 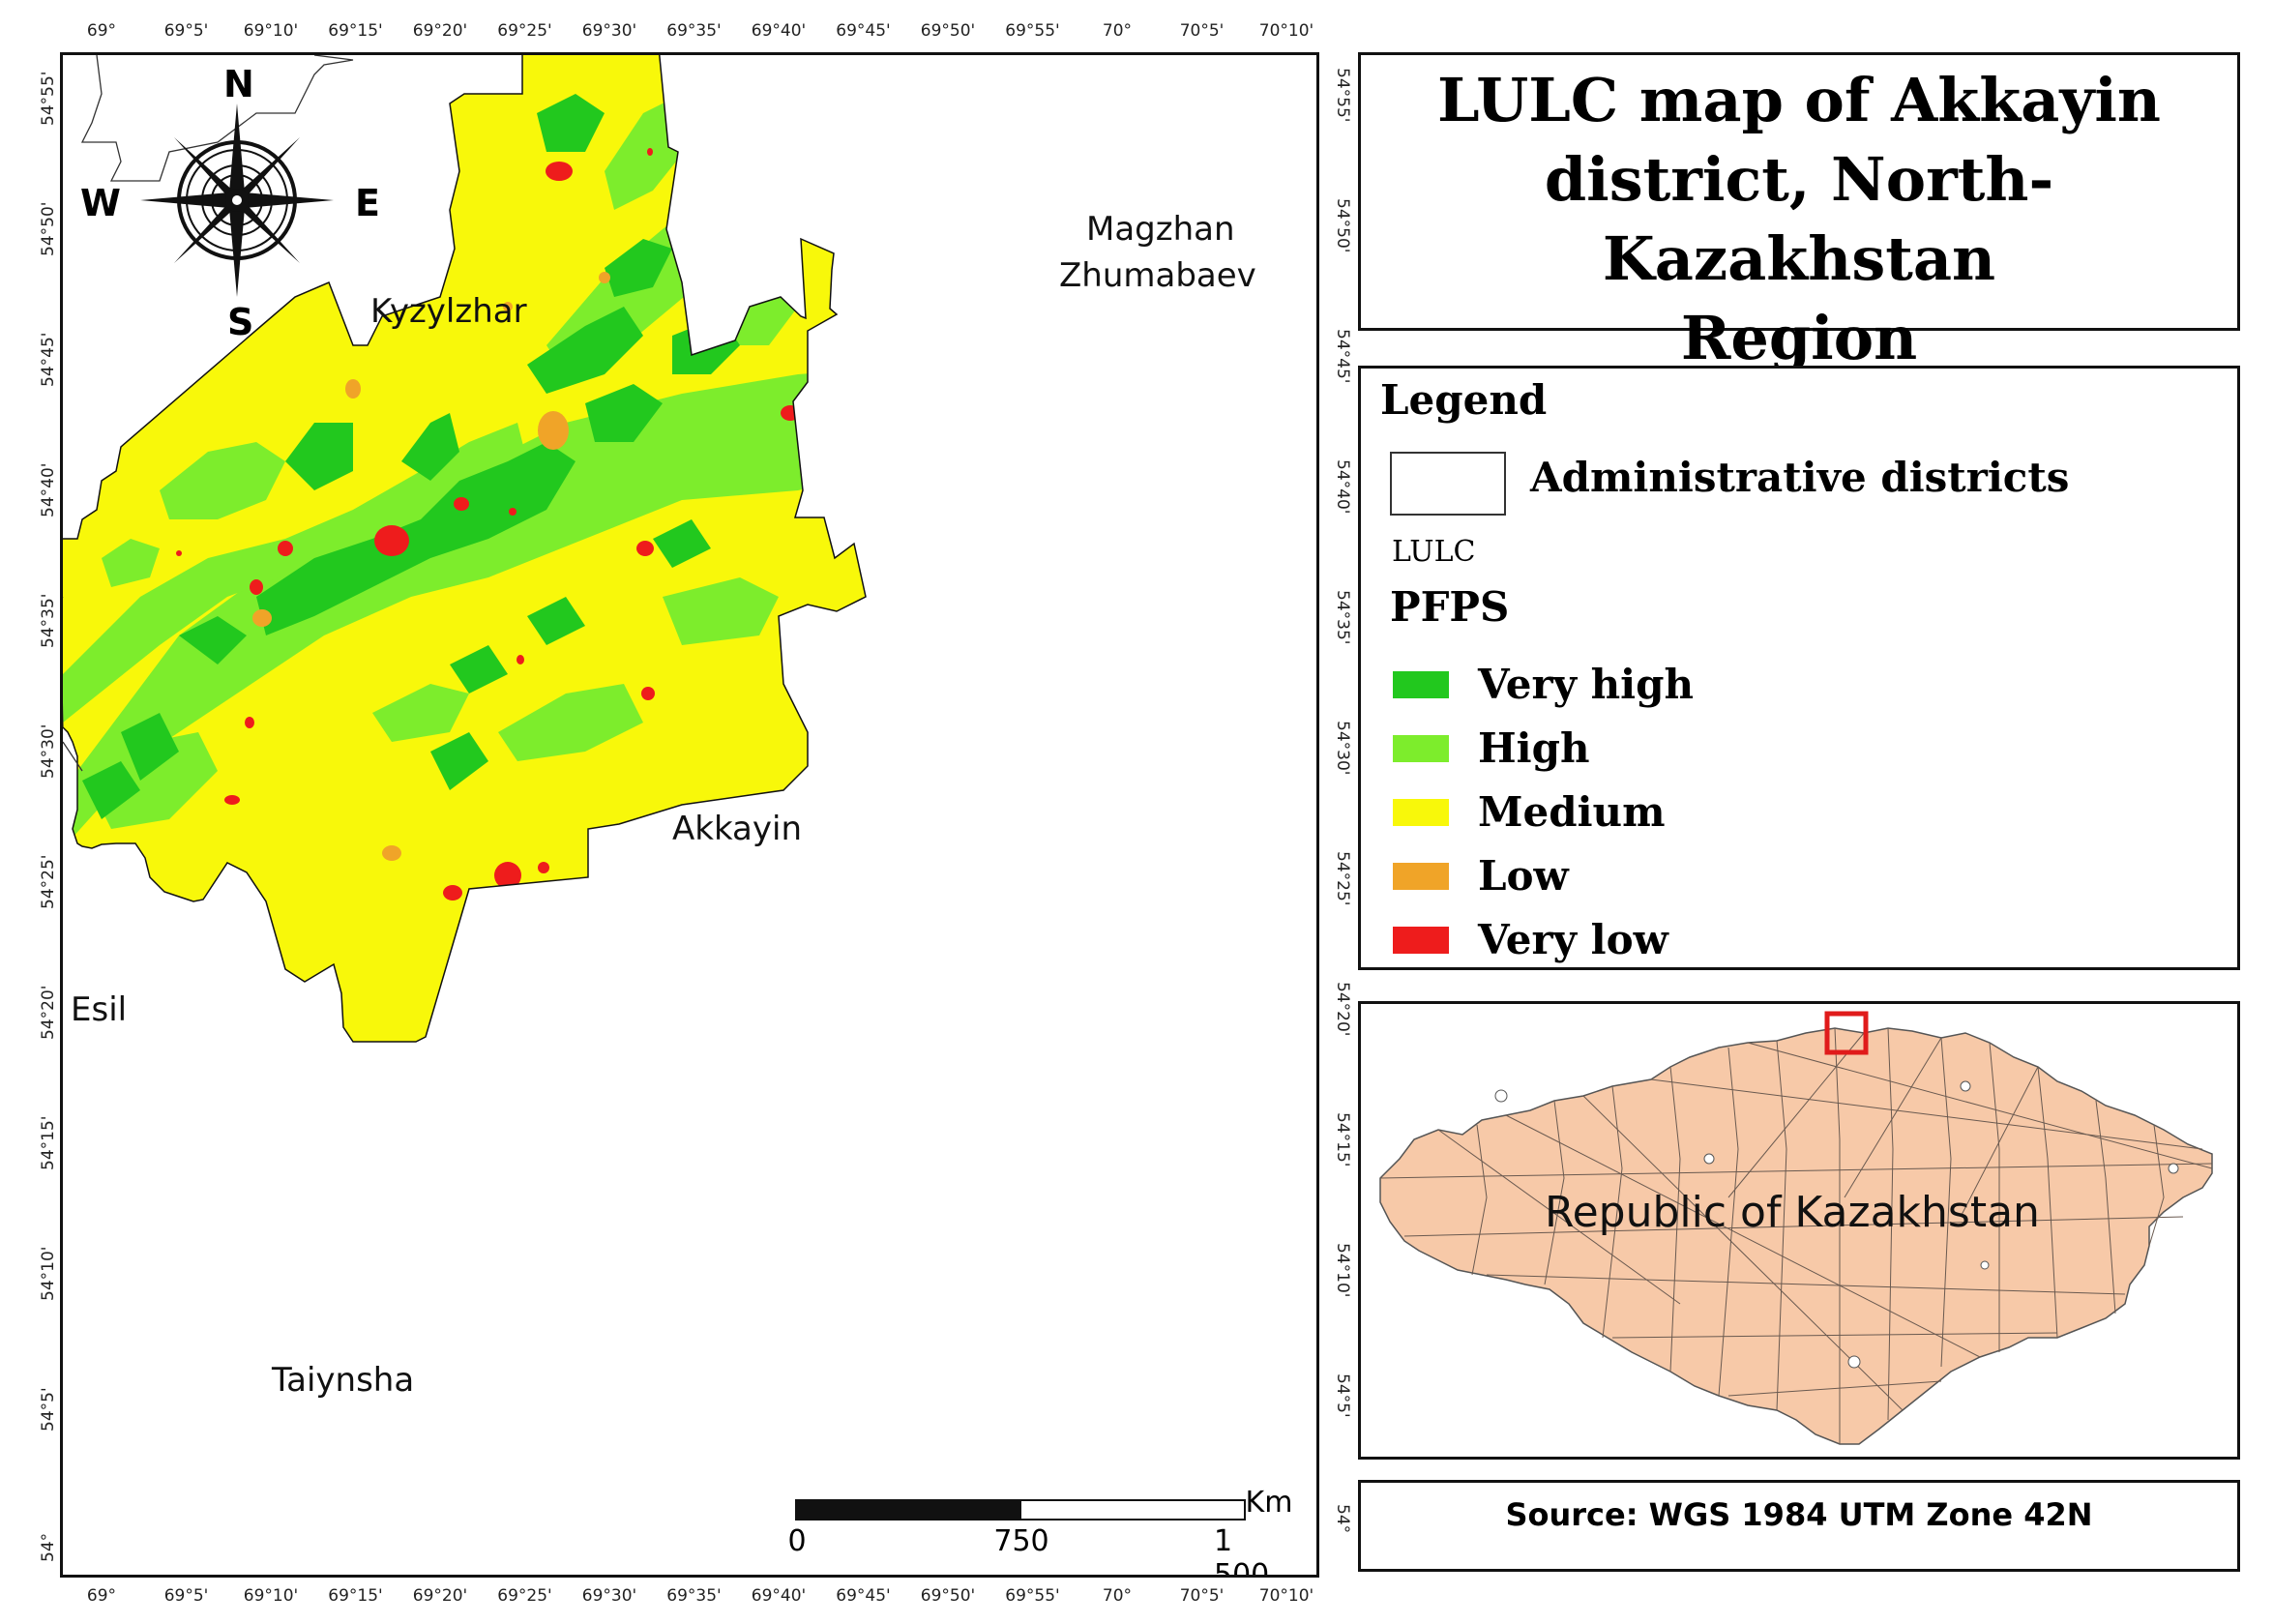 I want to click on scale-label-max: 1 500, so click(x=1242, y=1551).